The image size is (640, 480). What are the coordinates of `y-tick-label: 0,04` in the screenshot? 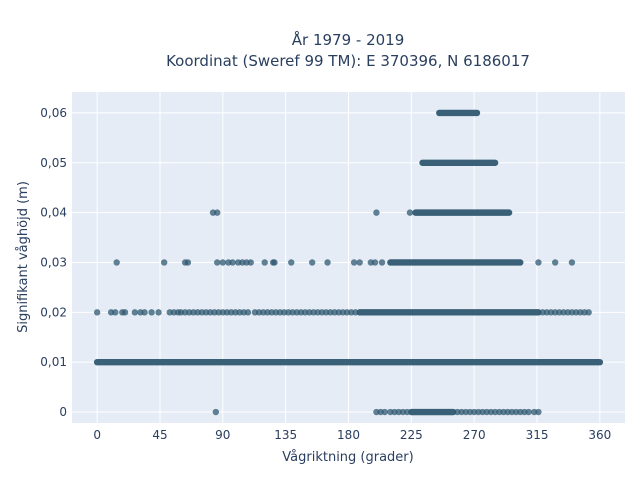 It's located at (53, 213).